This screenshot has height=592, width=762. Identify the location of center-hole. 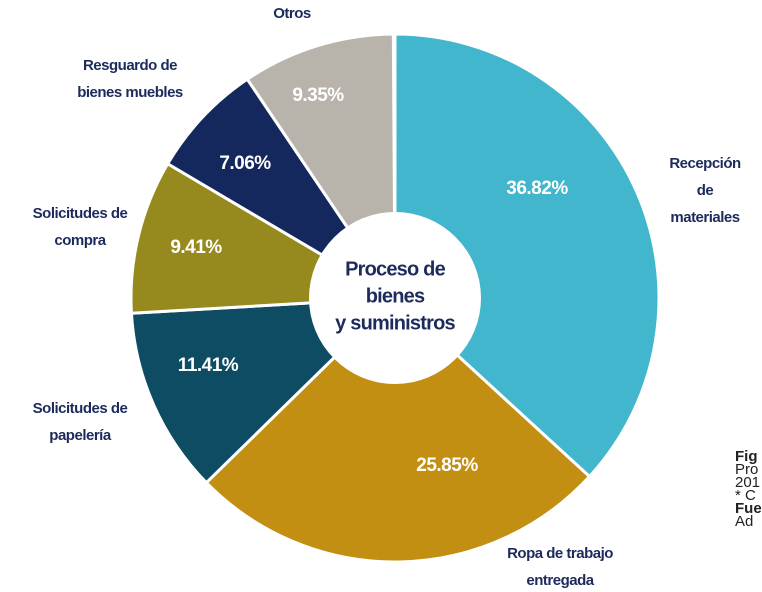
(395, 298).